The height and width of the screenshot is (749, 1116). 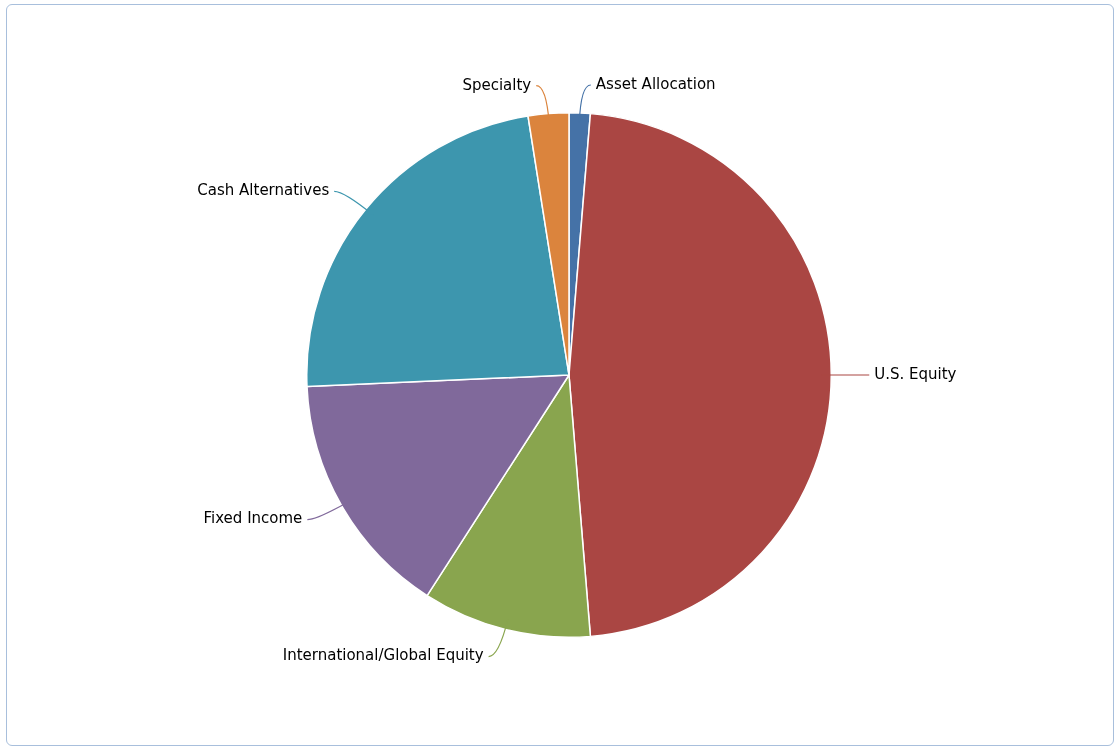 What do you see at coordinates (263, 190) in the screenshot?
I see `slice-label: Cash Alternatives` at bounding box center [263, 190].